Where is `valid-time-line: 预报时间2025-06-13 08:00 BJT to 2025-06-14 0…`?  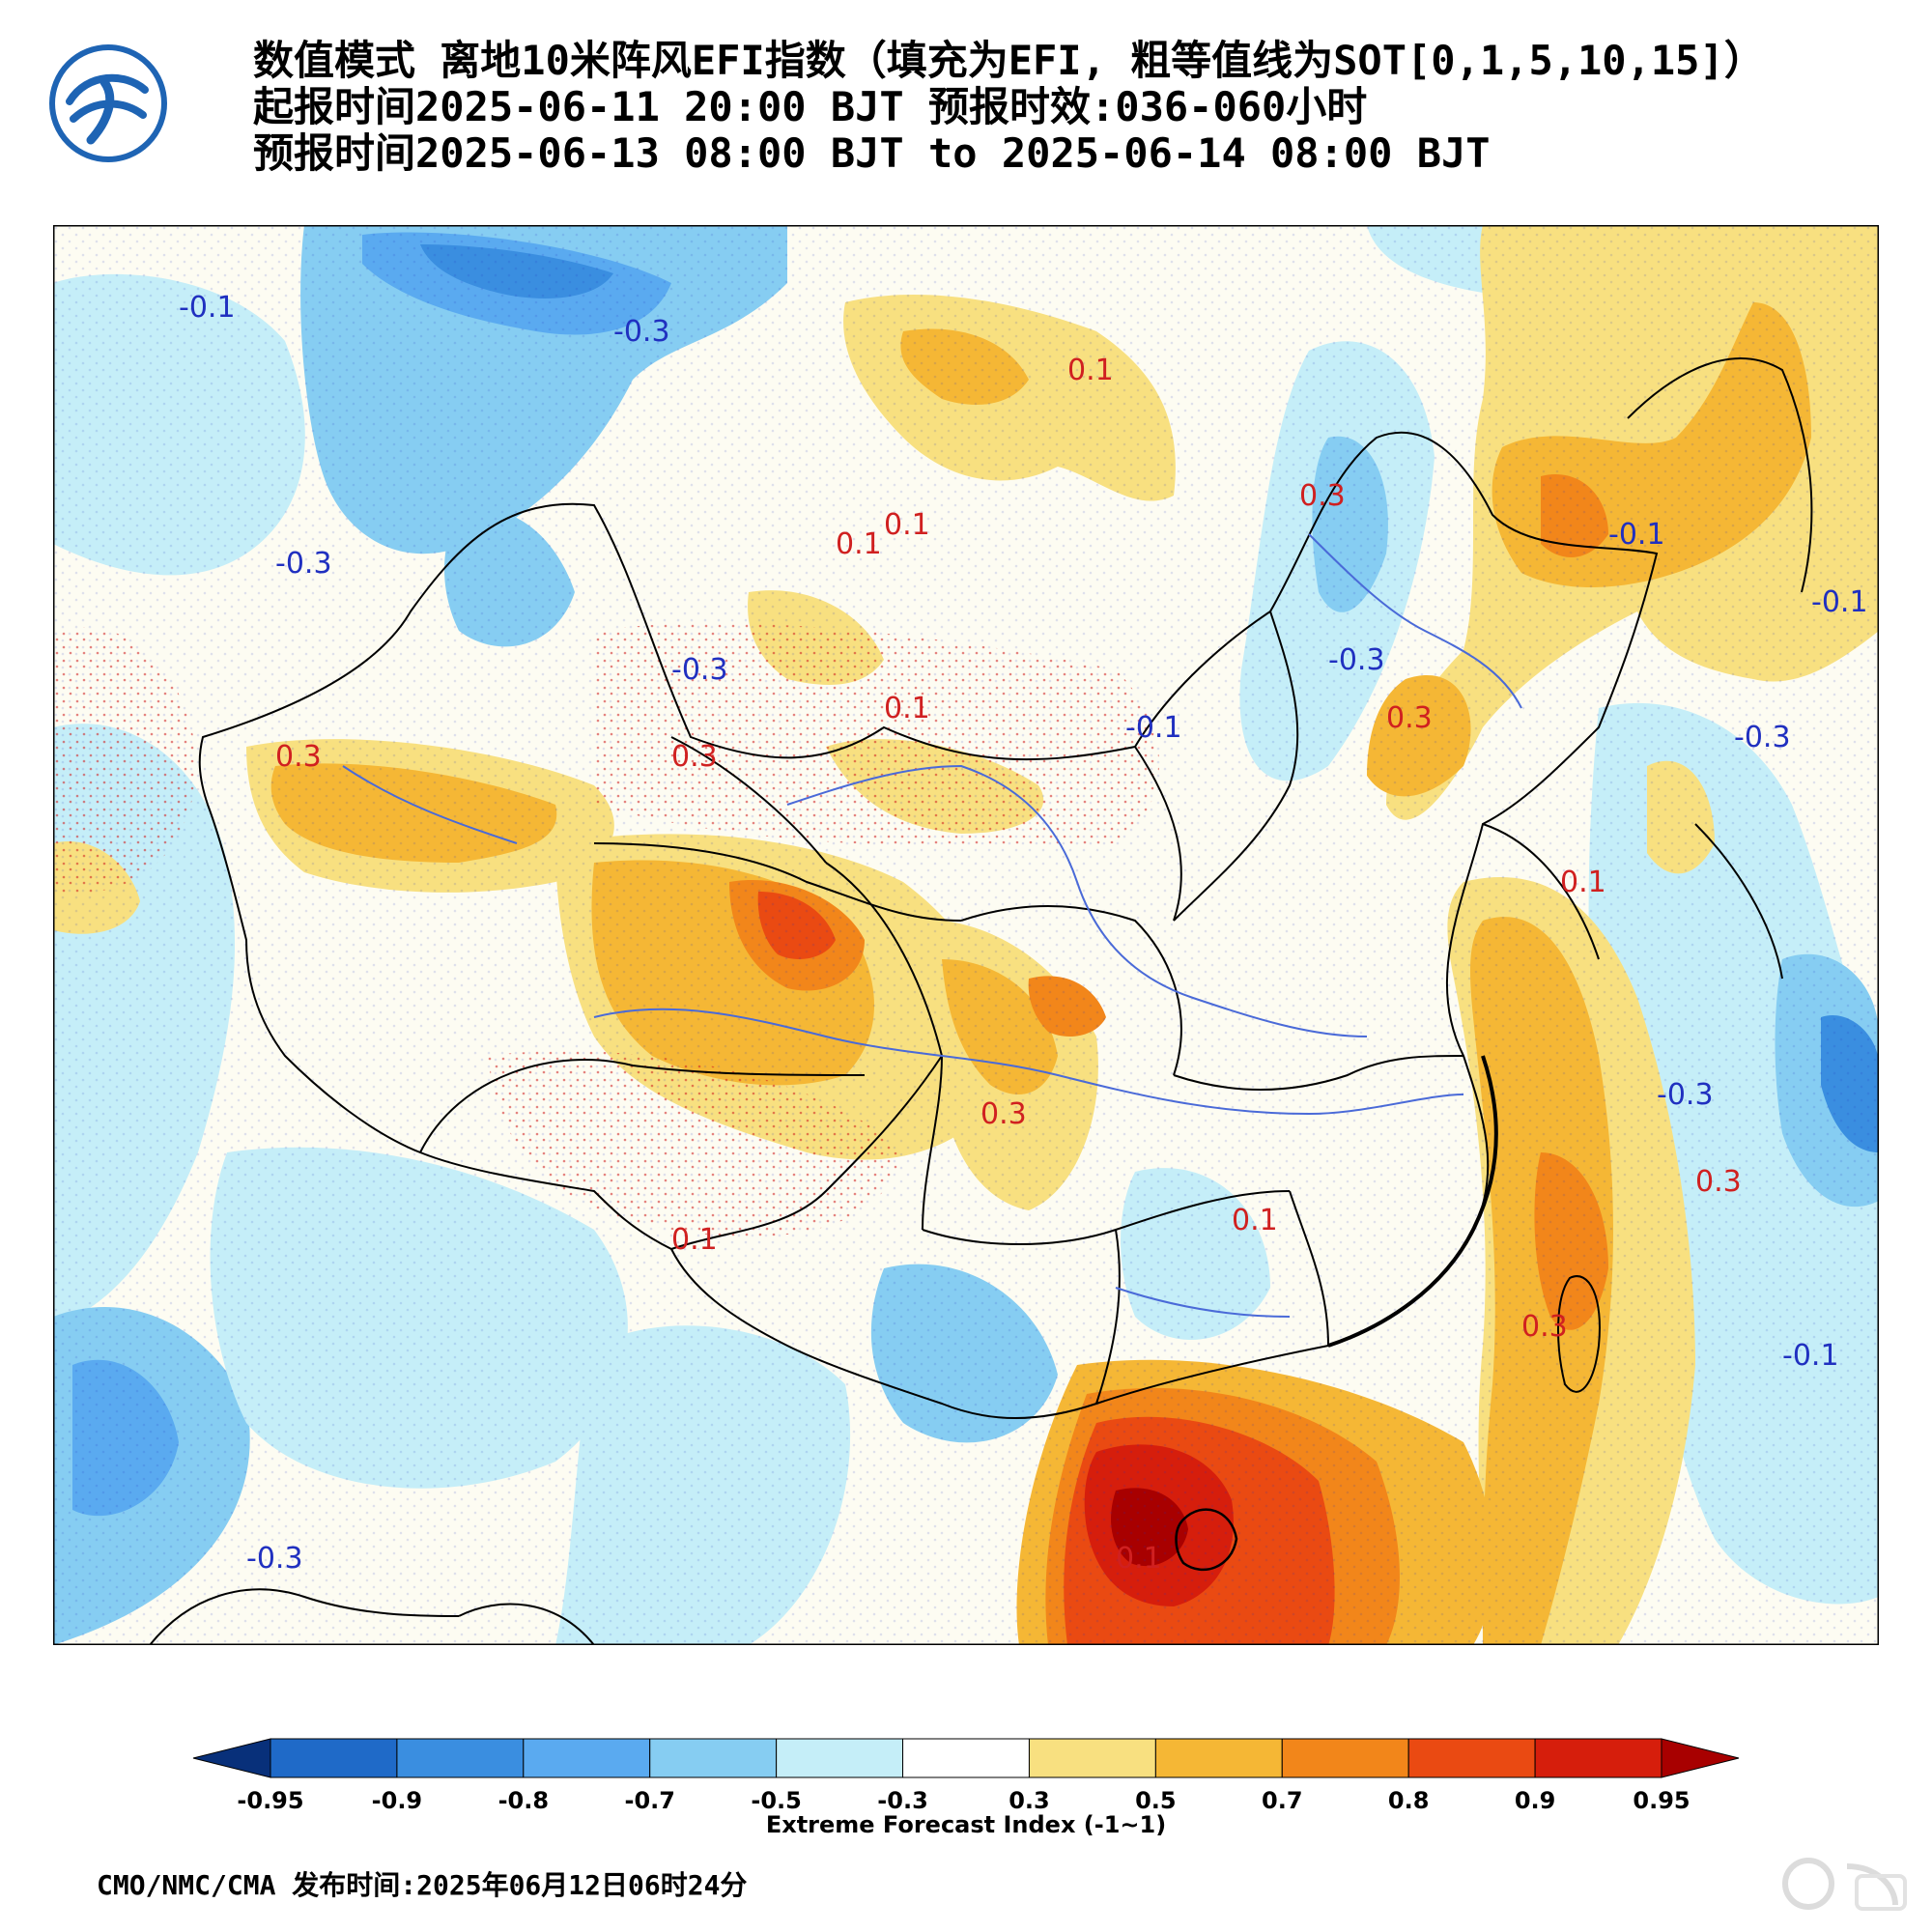
valid-time-line: 预报时间2025-06-13 08:00 BJT to 2025-06-14 0… is located at coordinates (872, 153).